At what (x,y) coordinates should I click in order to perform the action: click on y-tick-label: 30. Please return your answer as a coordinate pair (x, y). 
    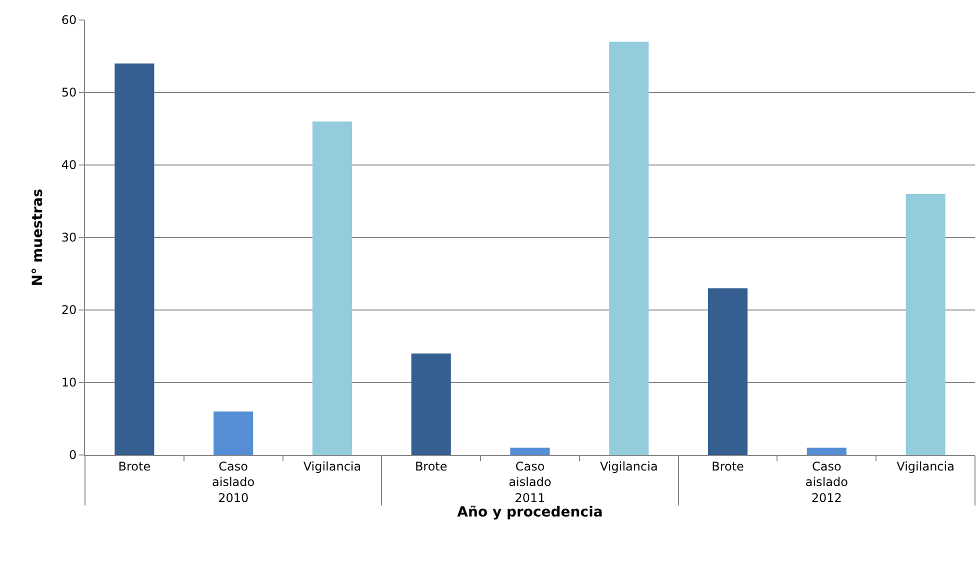
    Looking at the image, I should click on (69, 237).